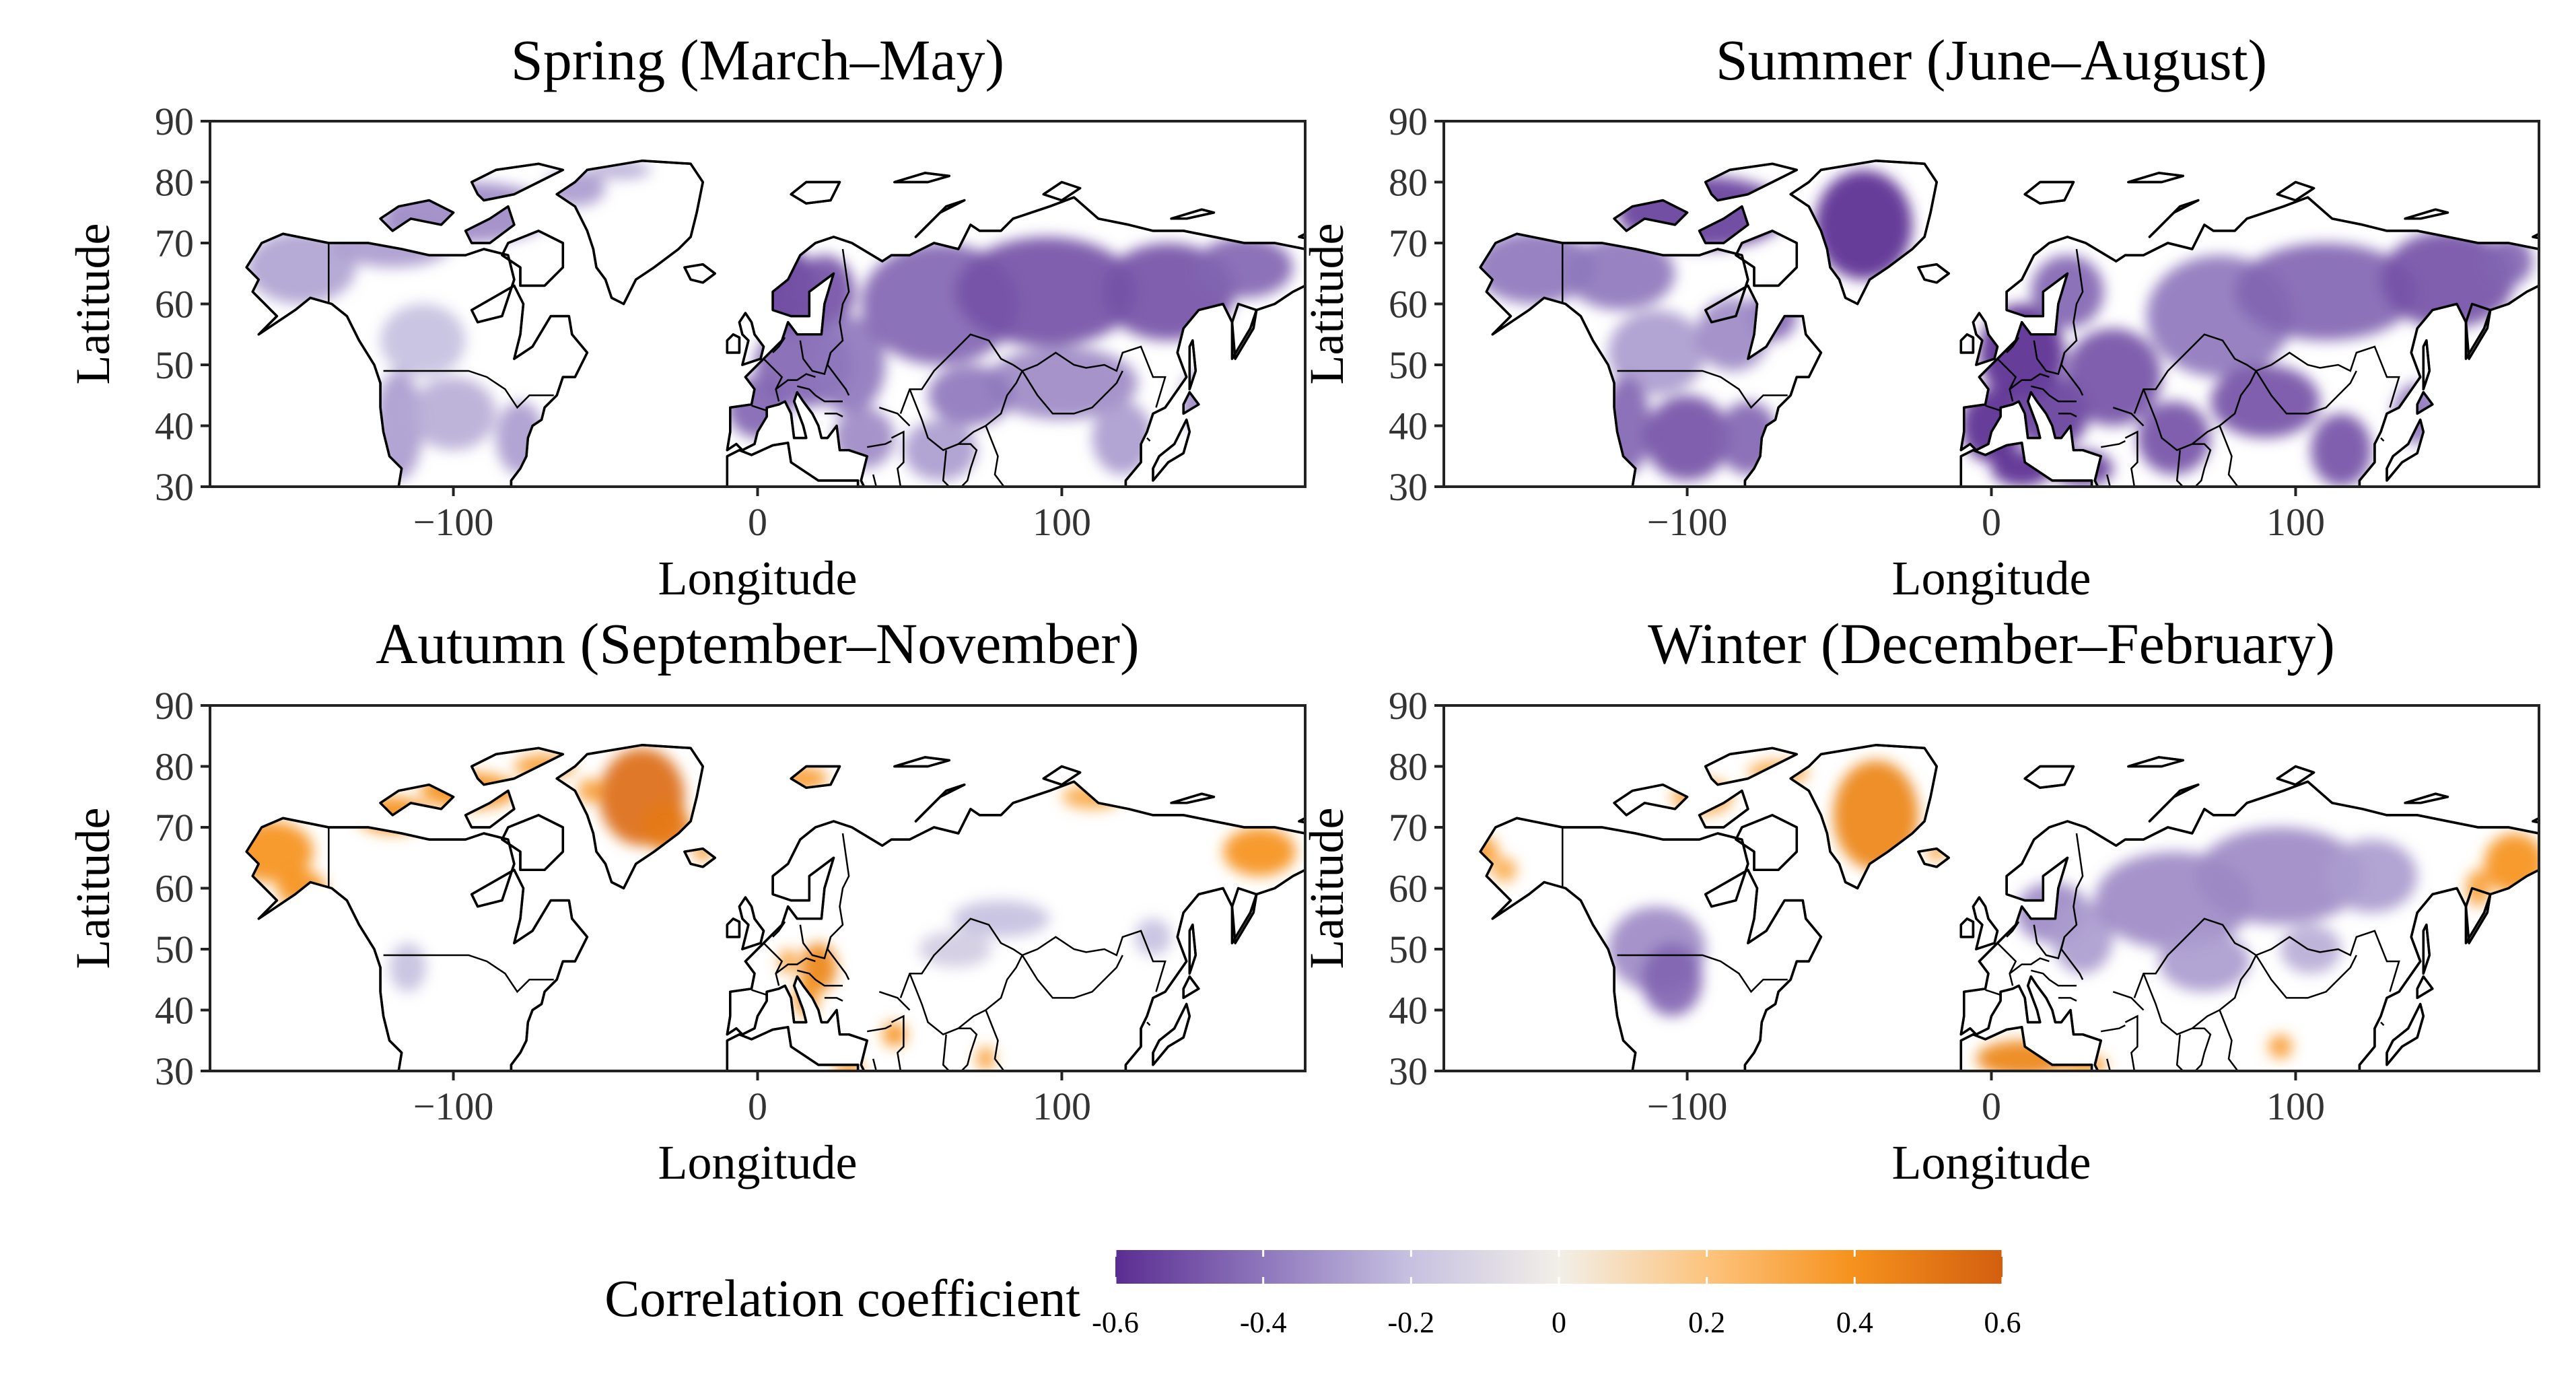  I want to click on y-axis-label: Latitude, so click(93, 304).